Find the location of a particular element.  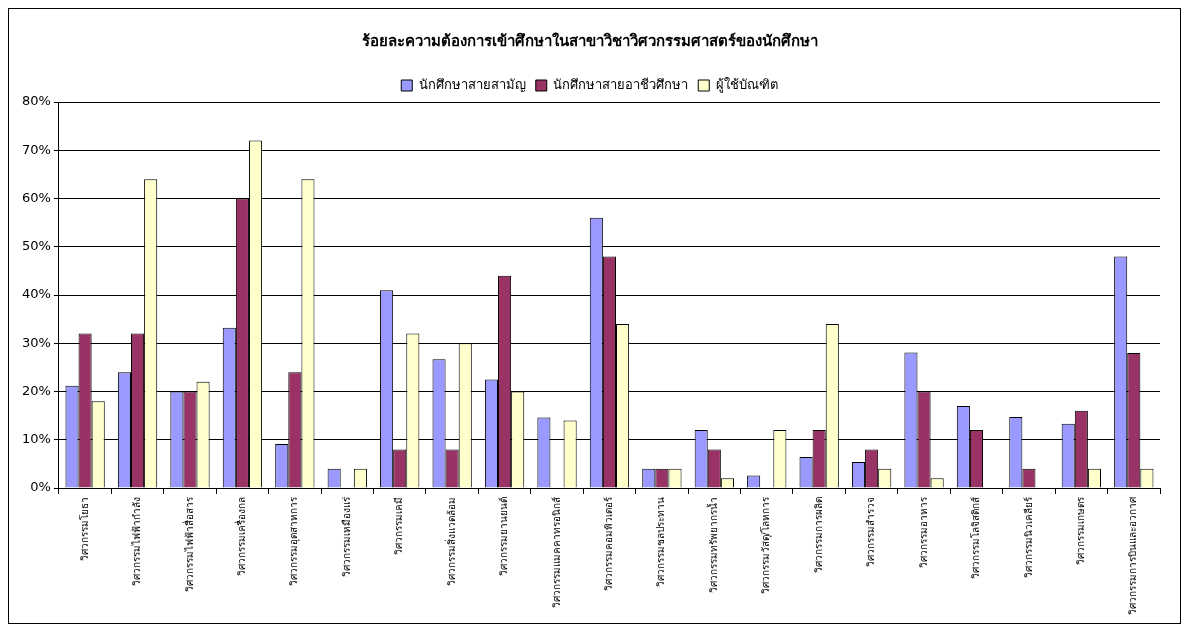

y-tick-label: 0% is located at coordinates (40, 487).